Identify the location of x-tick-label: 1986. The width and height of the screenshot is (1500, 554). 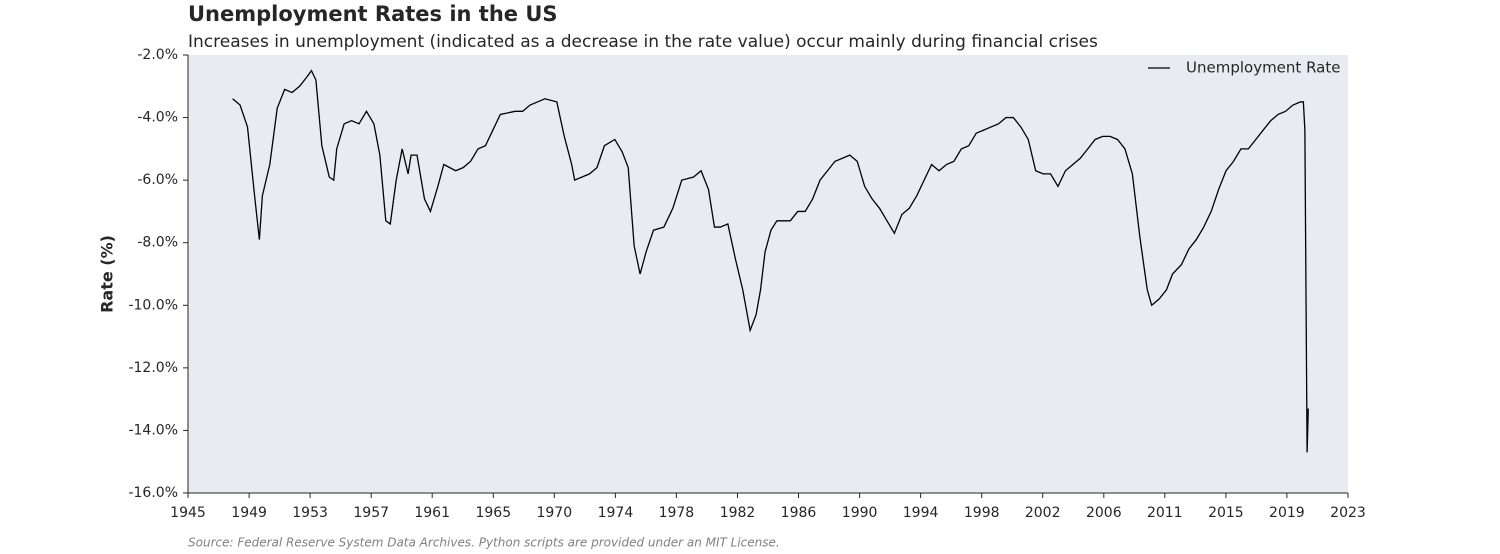
(799, 513).